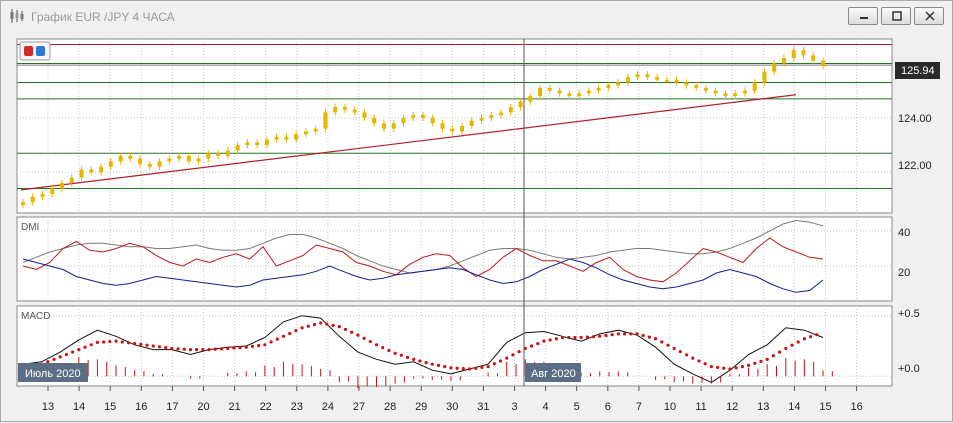 The height and width of the screenshot is (423, 953). What do you see at coordinates (203, 407) in the screenshot?
I see `x-tick-label: 20` at bounding box center [203, 407].